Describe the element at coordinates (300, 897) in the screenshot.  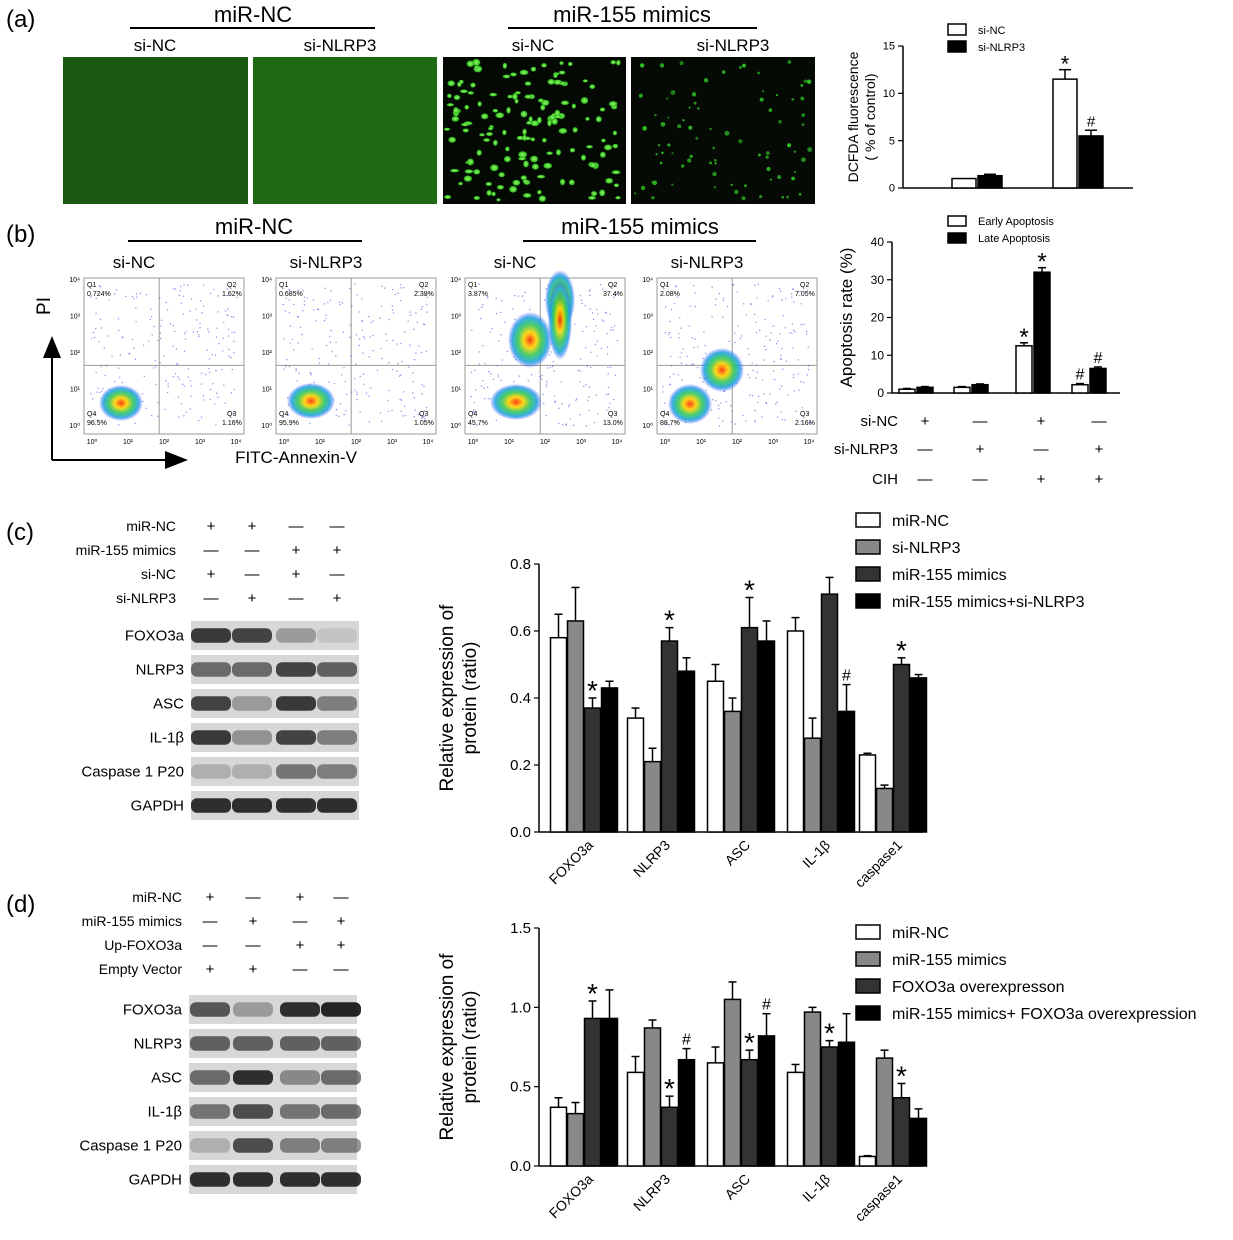
I see `blot-condition-sign: +` at that location.